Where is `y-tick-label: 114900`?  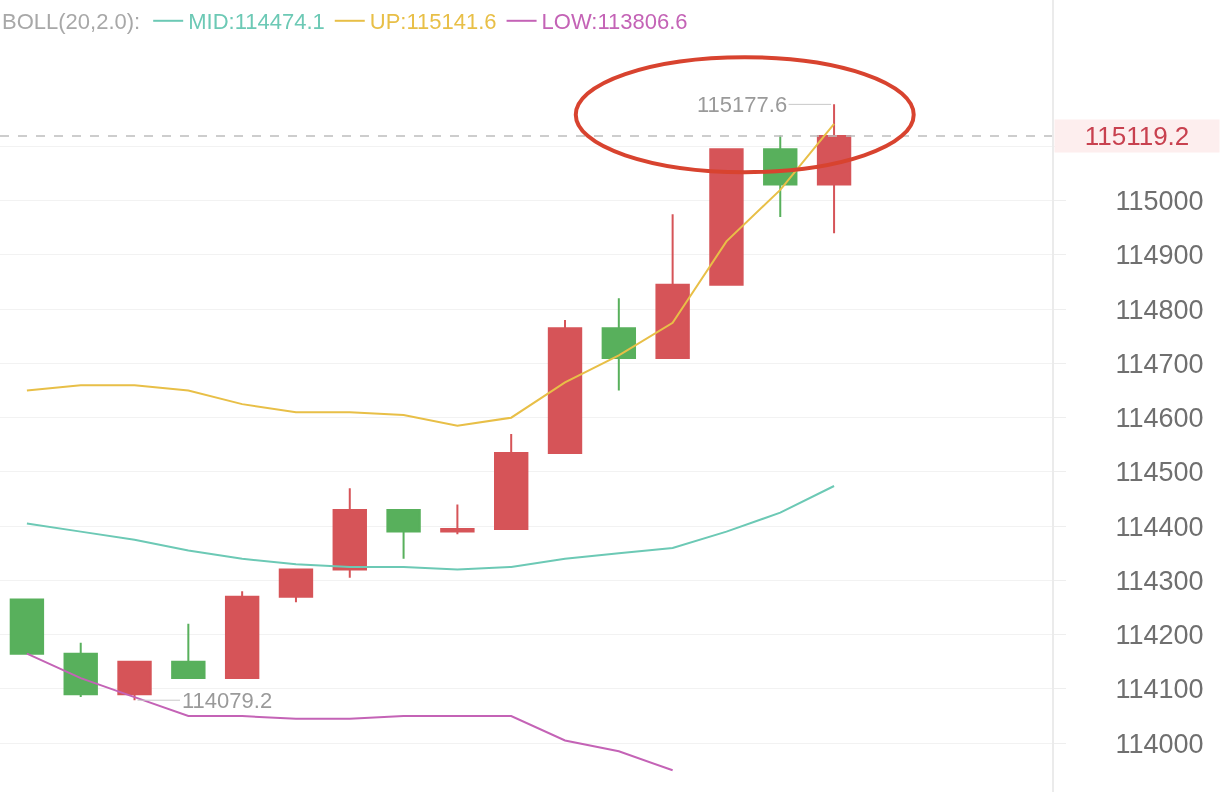 y-tick-label: 114900 is located at coordinates (1159, 255).